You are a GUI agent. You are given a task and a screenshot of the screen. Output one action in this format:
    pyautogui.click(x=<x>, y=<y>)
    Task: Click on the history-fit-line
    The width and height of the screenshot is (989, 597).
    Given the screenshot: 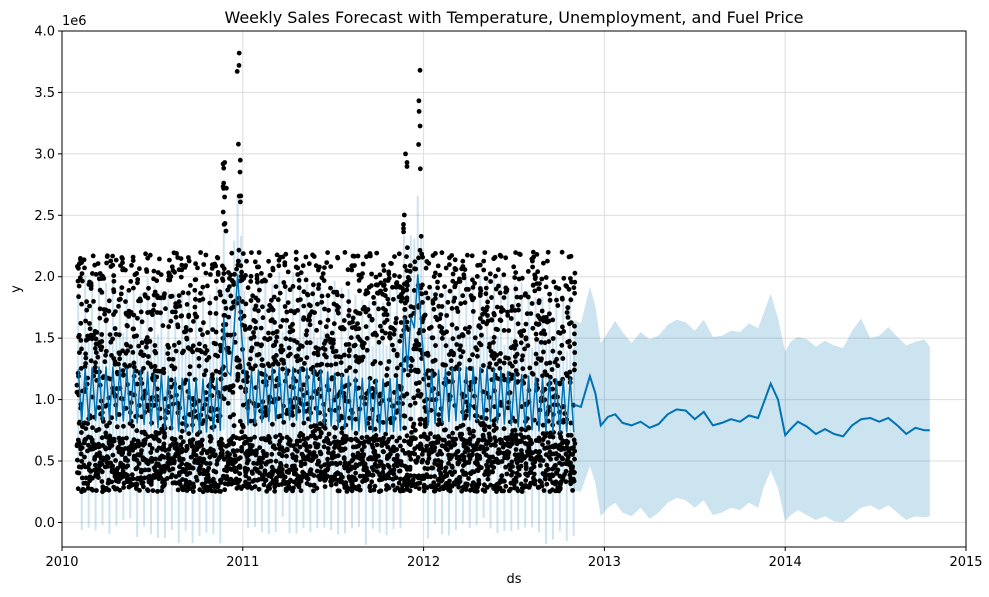 What is the action you would take?
    pyautogui.click(x=326, y=353)
    